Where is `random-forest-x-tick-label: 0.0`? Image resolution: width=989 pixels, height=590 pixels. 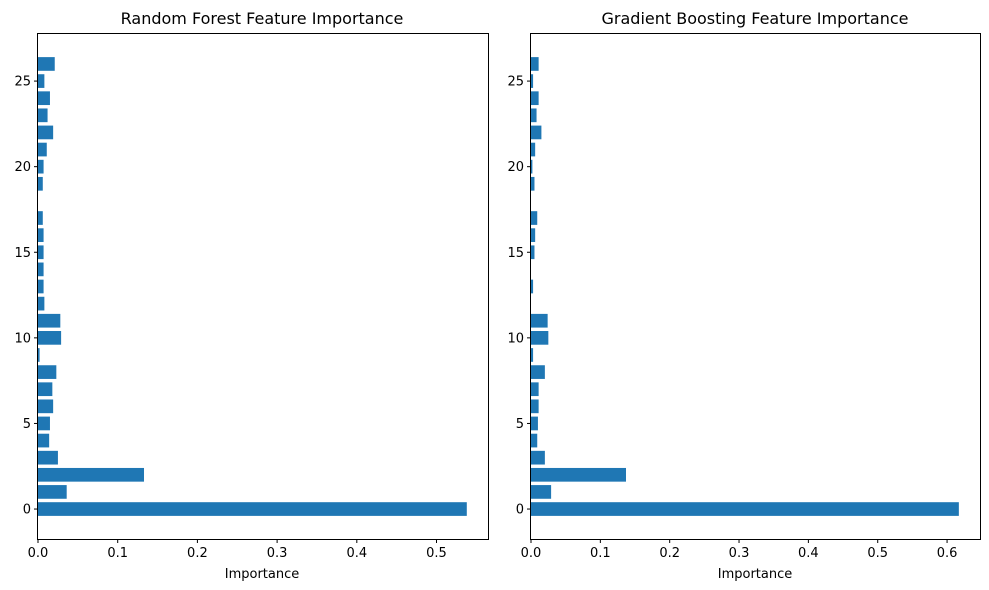
random-forest-x-tick-label: 0.0 is located at coordinates (38, 553).